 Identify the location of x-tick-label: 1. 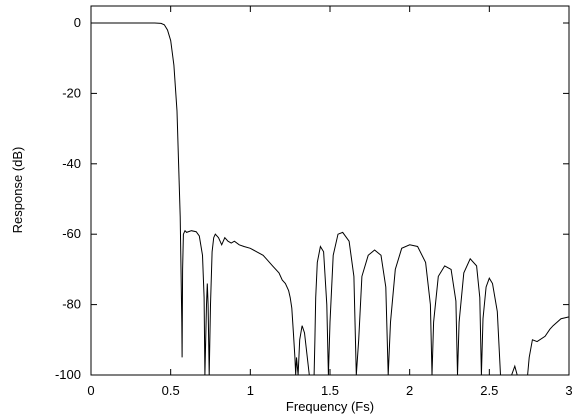
(250, 390).